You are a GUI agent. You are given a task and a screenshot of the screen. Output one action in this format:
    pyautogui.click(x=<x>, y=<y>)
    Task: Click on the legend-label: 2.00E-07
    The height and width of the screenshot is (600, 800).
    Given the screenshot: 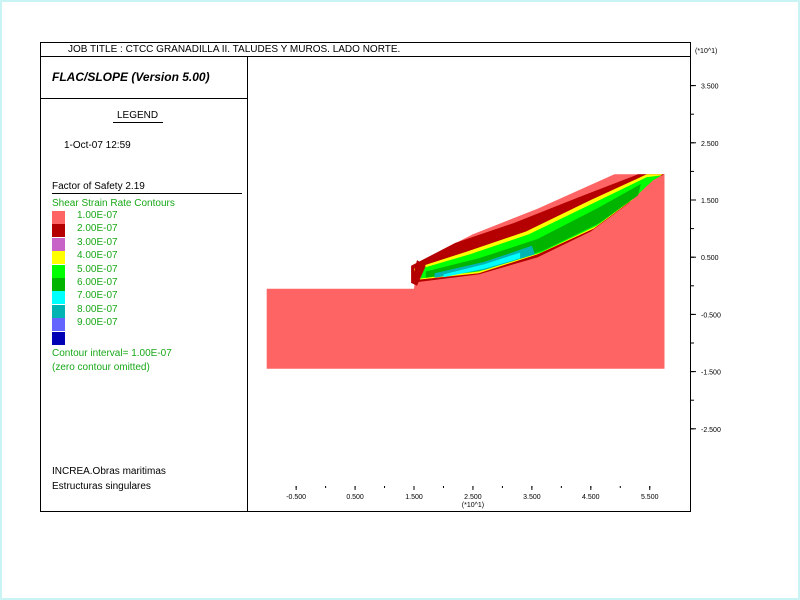 What is the action you would take?
    pyautogui.click(x=97, y=229)
    